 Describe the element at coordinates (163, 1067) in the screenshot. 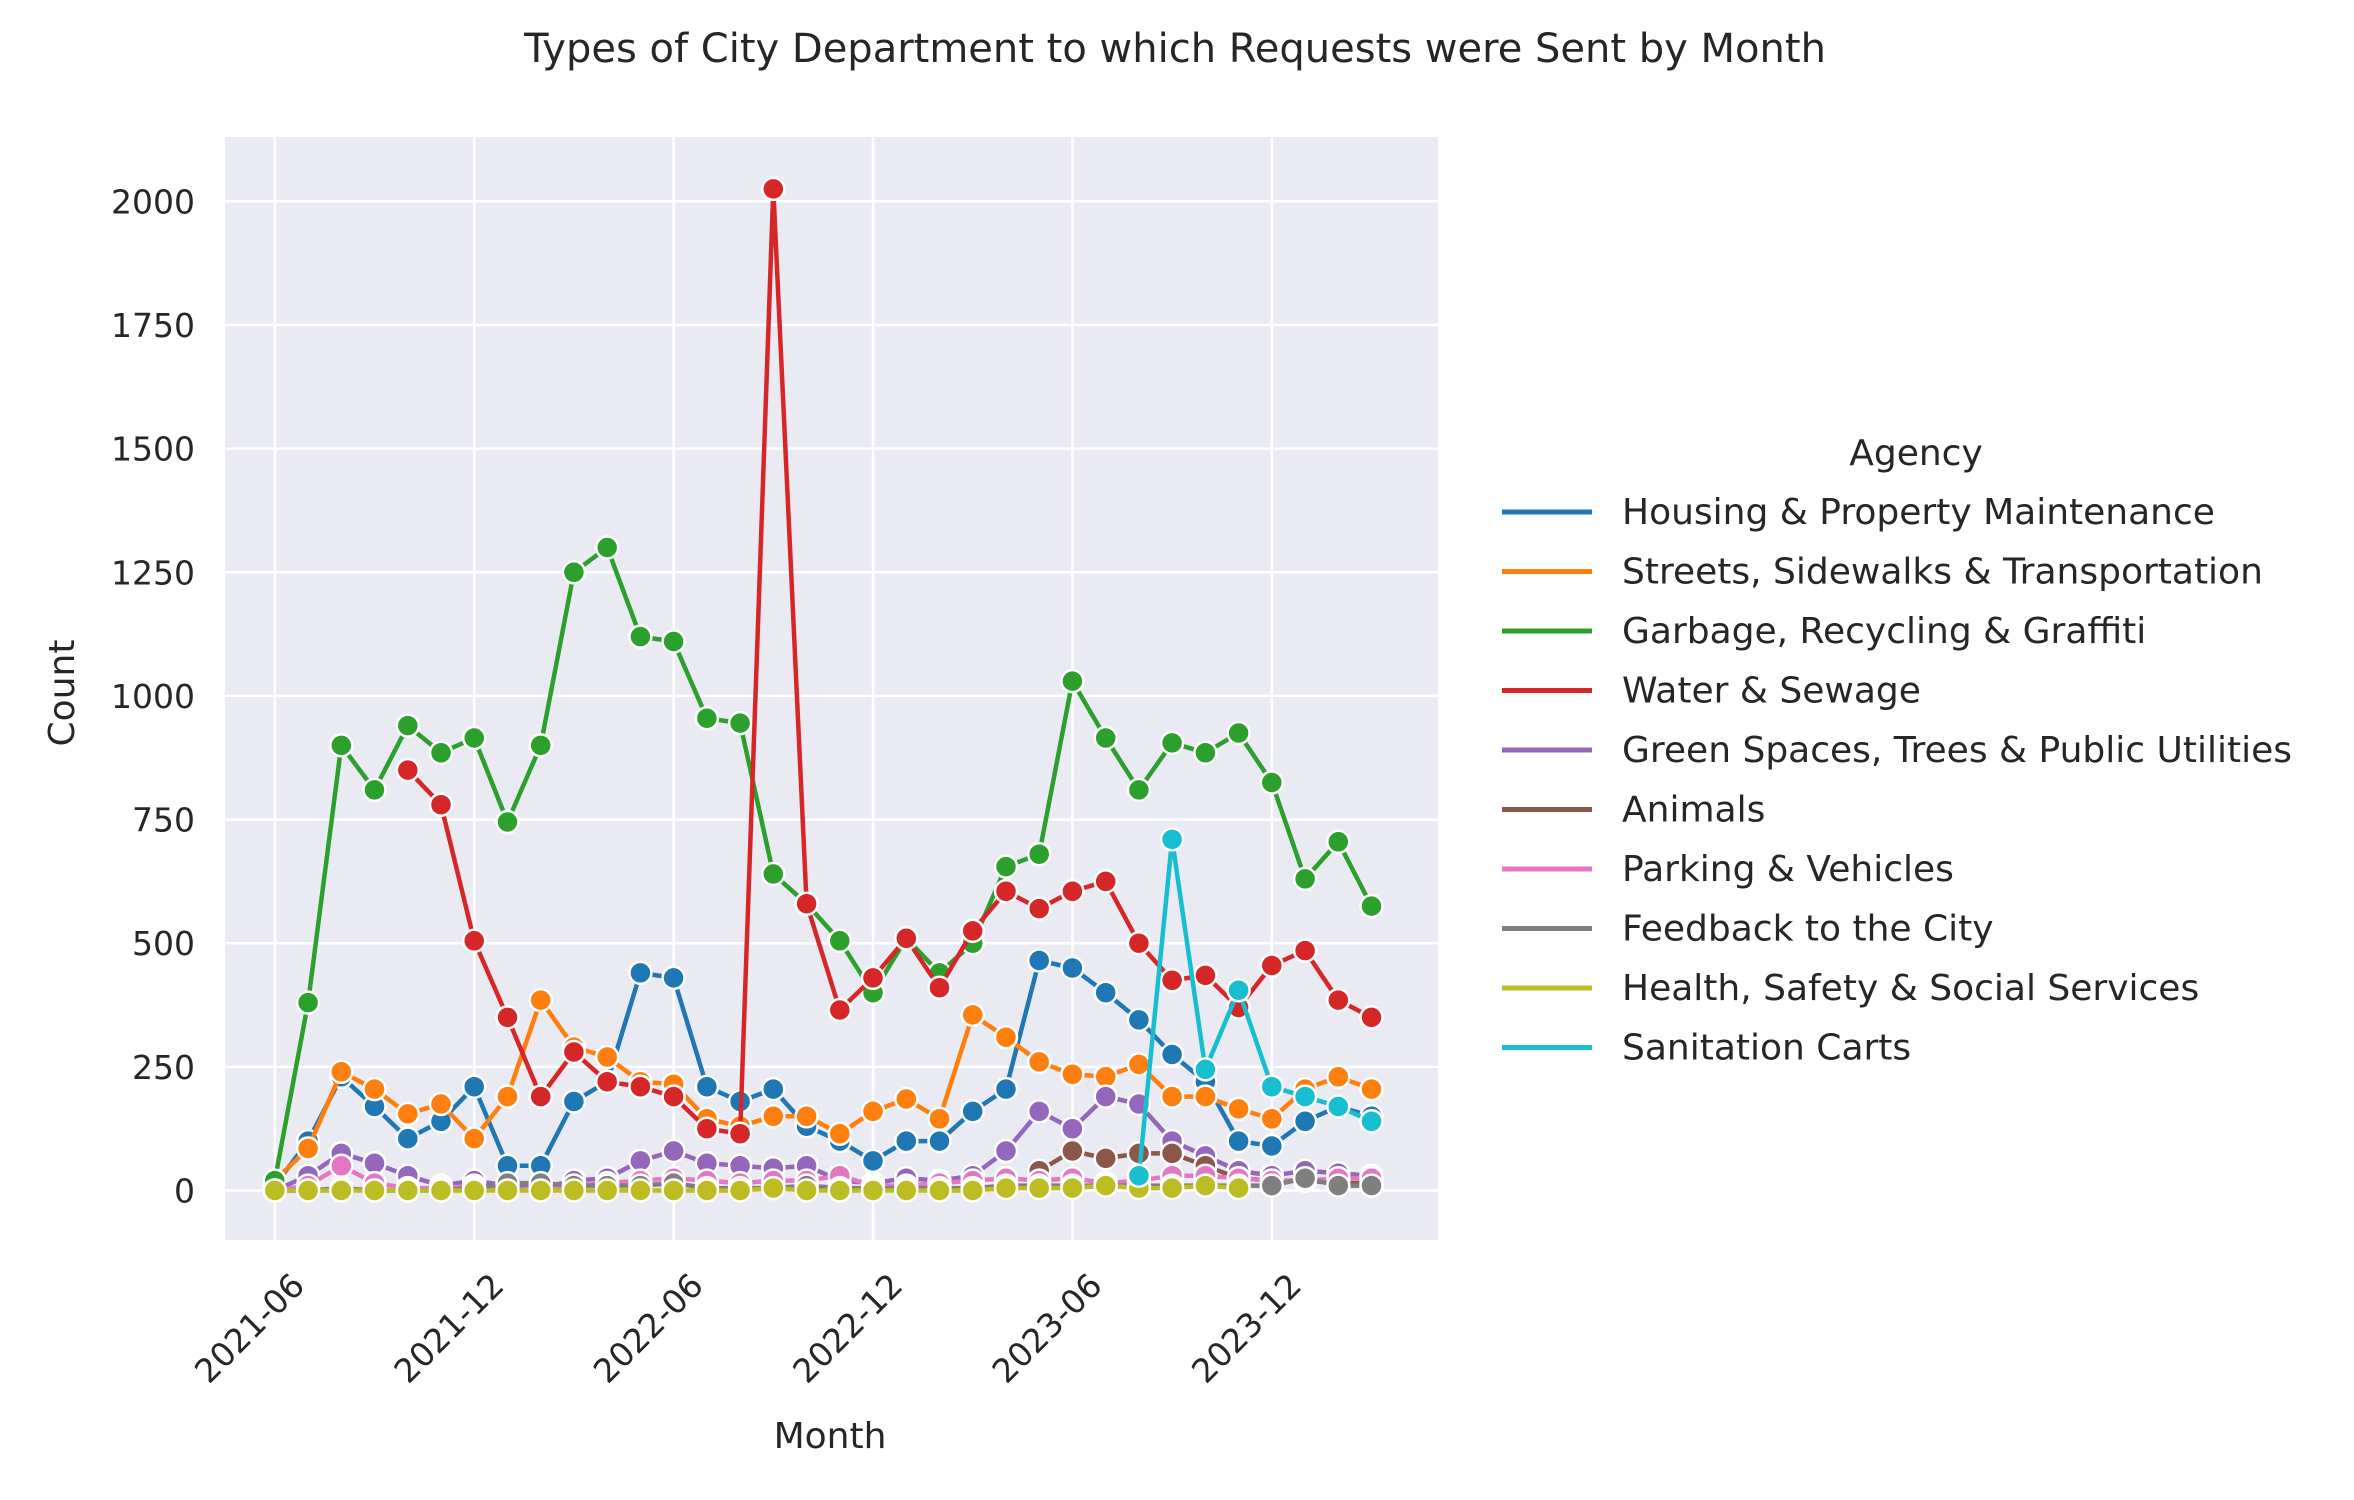

I see `y-tick-label: 250` at that location.